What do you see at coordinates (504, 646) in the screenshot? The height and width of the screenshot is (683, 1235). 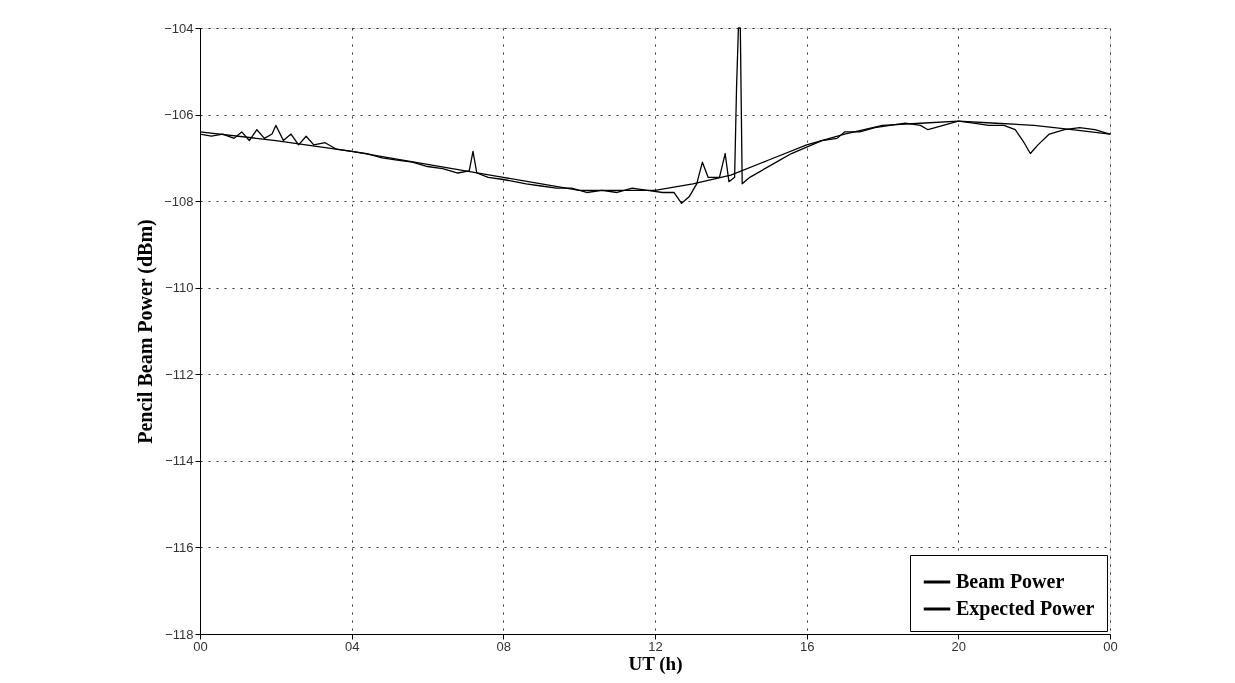 I see `x-tick-label: 08` at bounding box center [504, 646].